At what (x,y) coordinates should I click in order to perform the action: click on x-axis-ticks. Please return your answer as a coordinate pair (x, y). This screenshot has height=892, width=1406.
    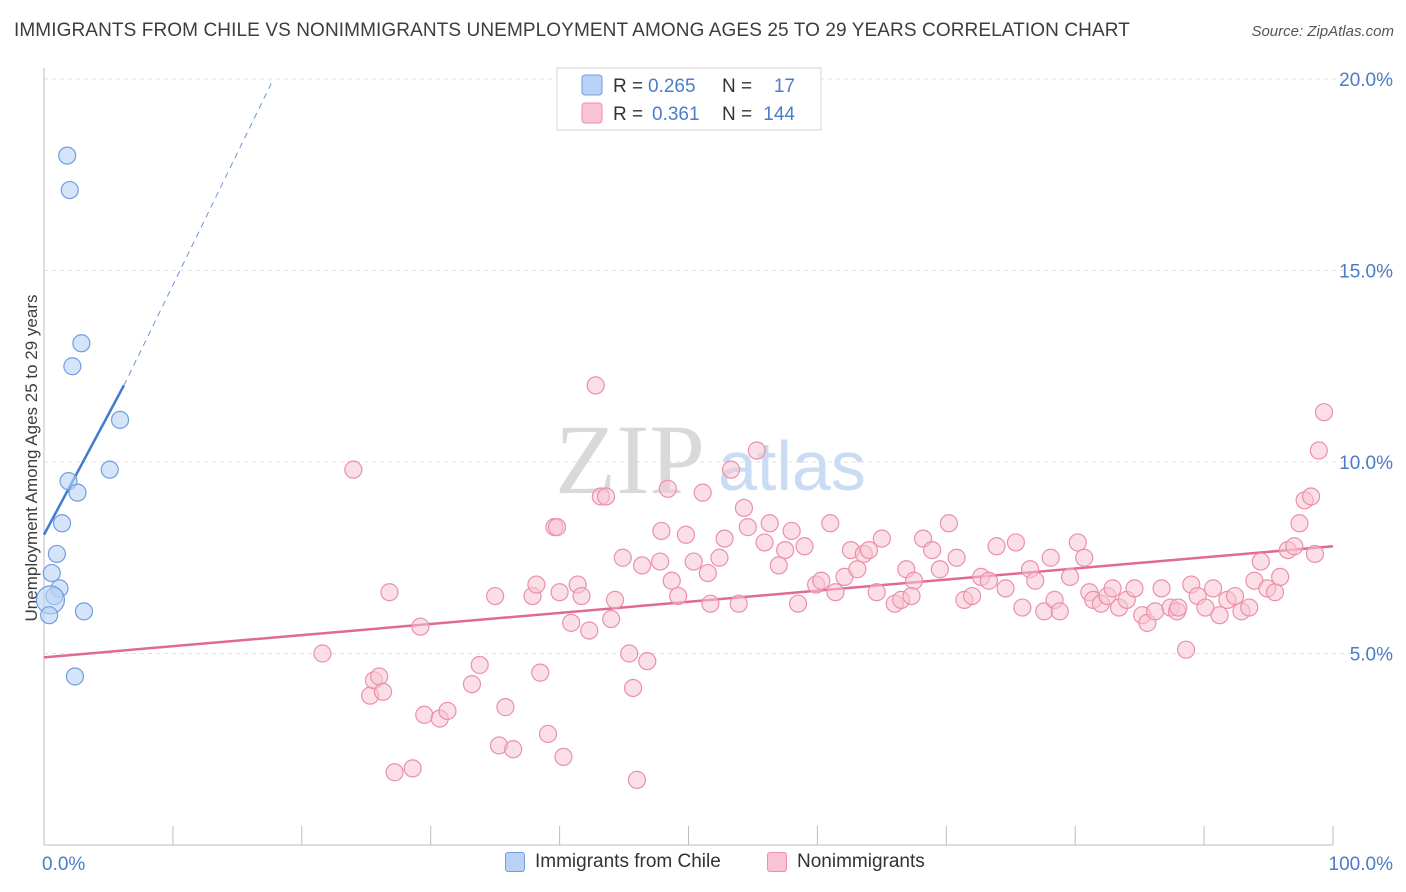
    Looking at the image, I should click on (753, 835).